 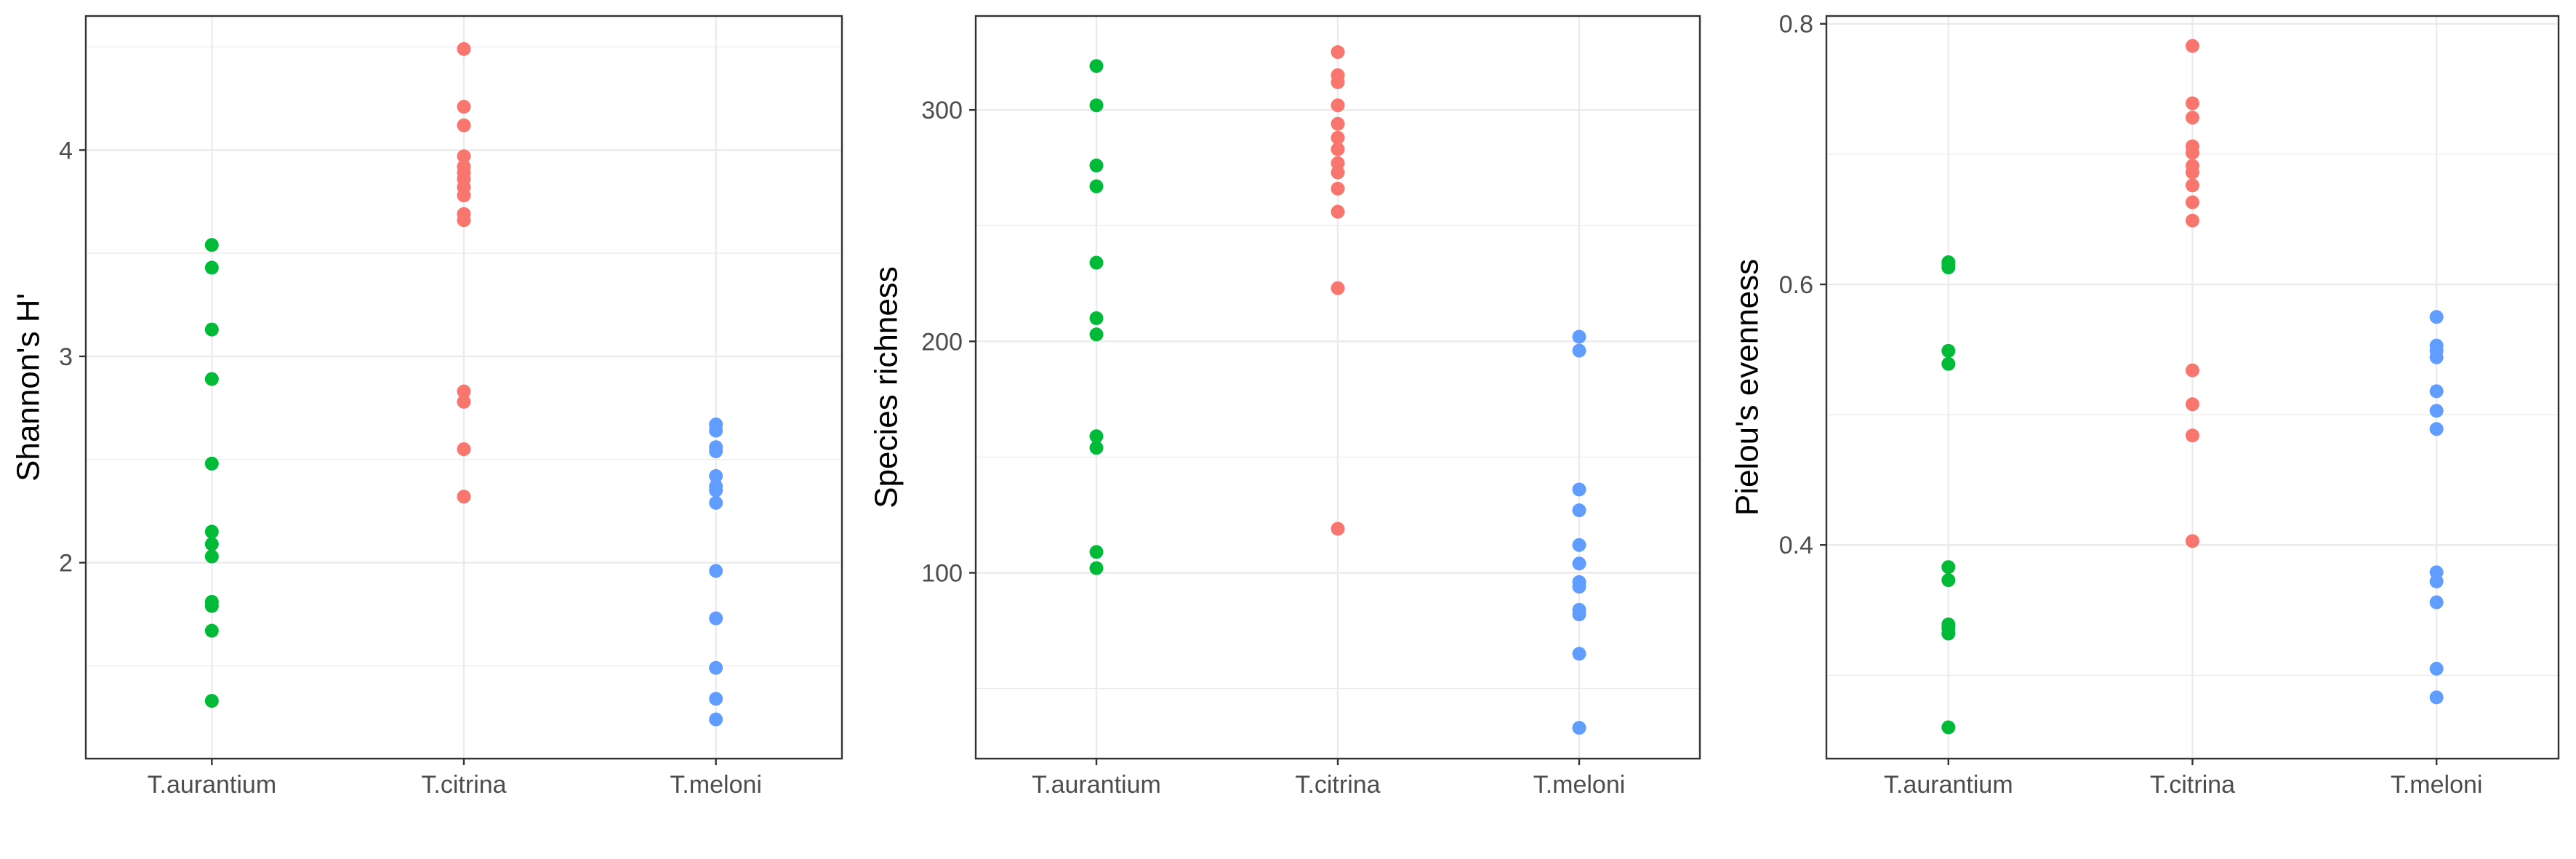 I want to click on y-tick-label: 100, so click(x=942, y=574).